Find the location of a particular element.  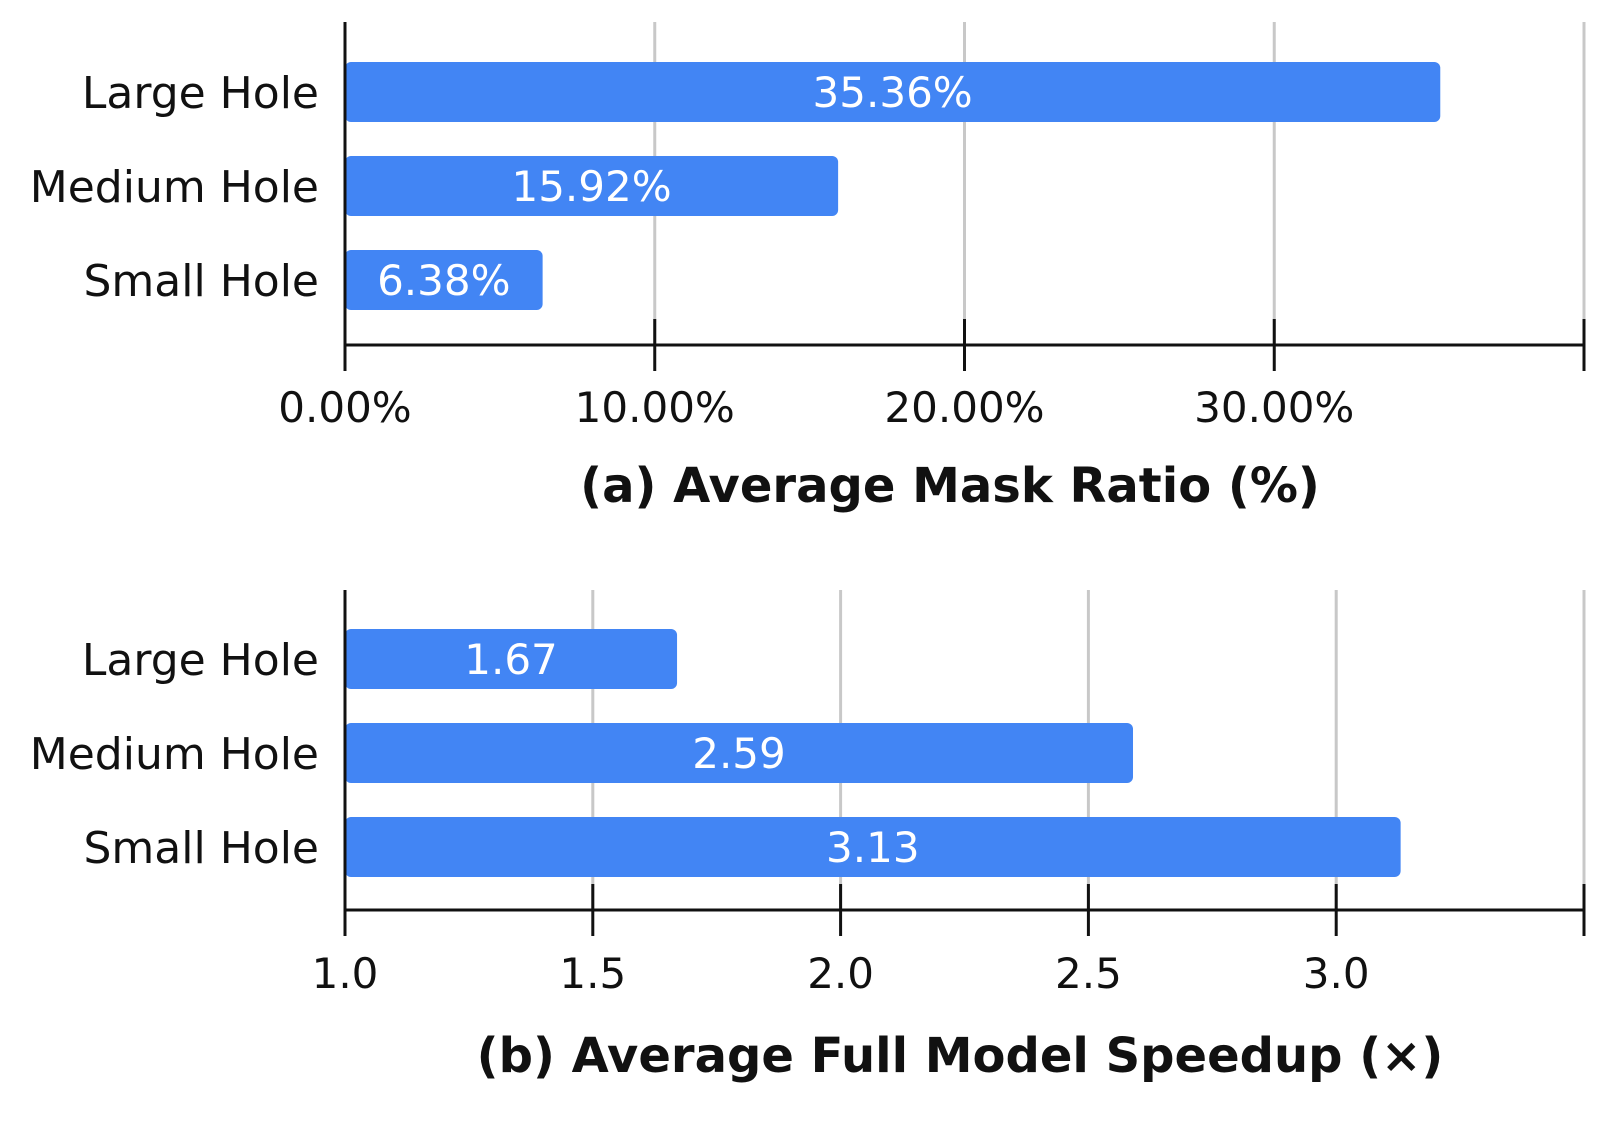

tick-label: 20.00% is located at coordinates (964, 407).